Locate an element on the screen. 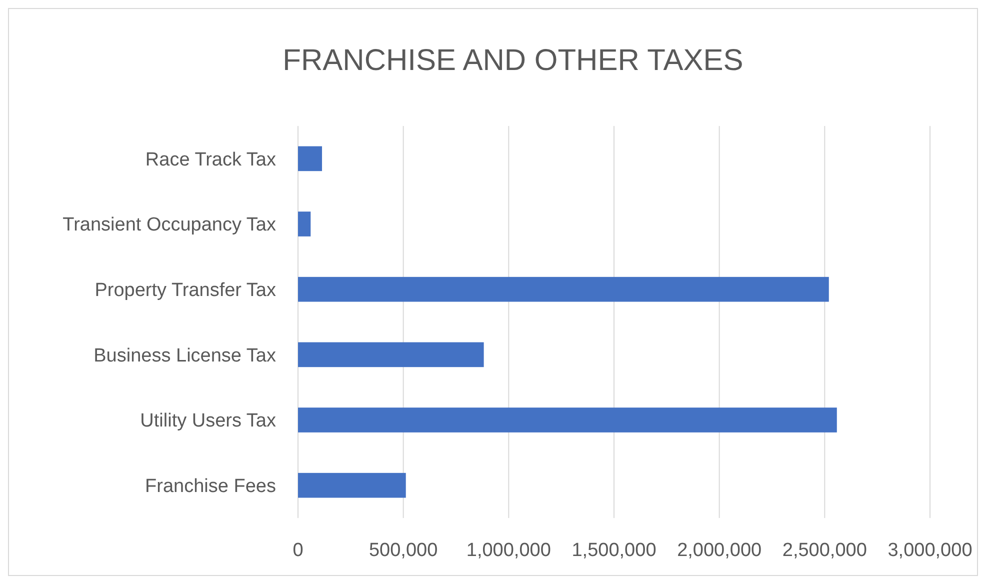  x-tick-label: 1,000,000 is located at coordinates (508, 550).